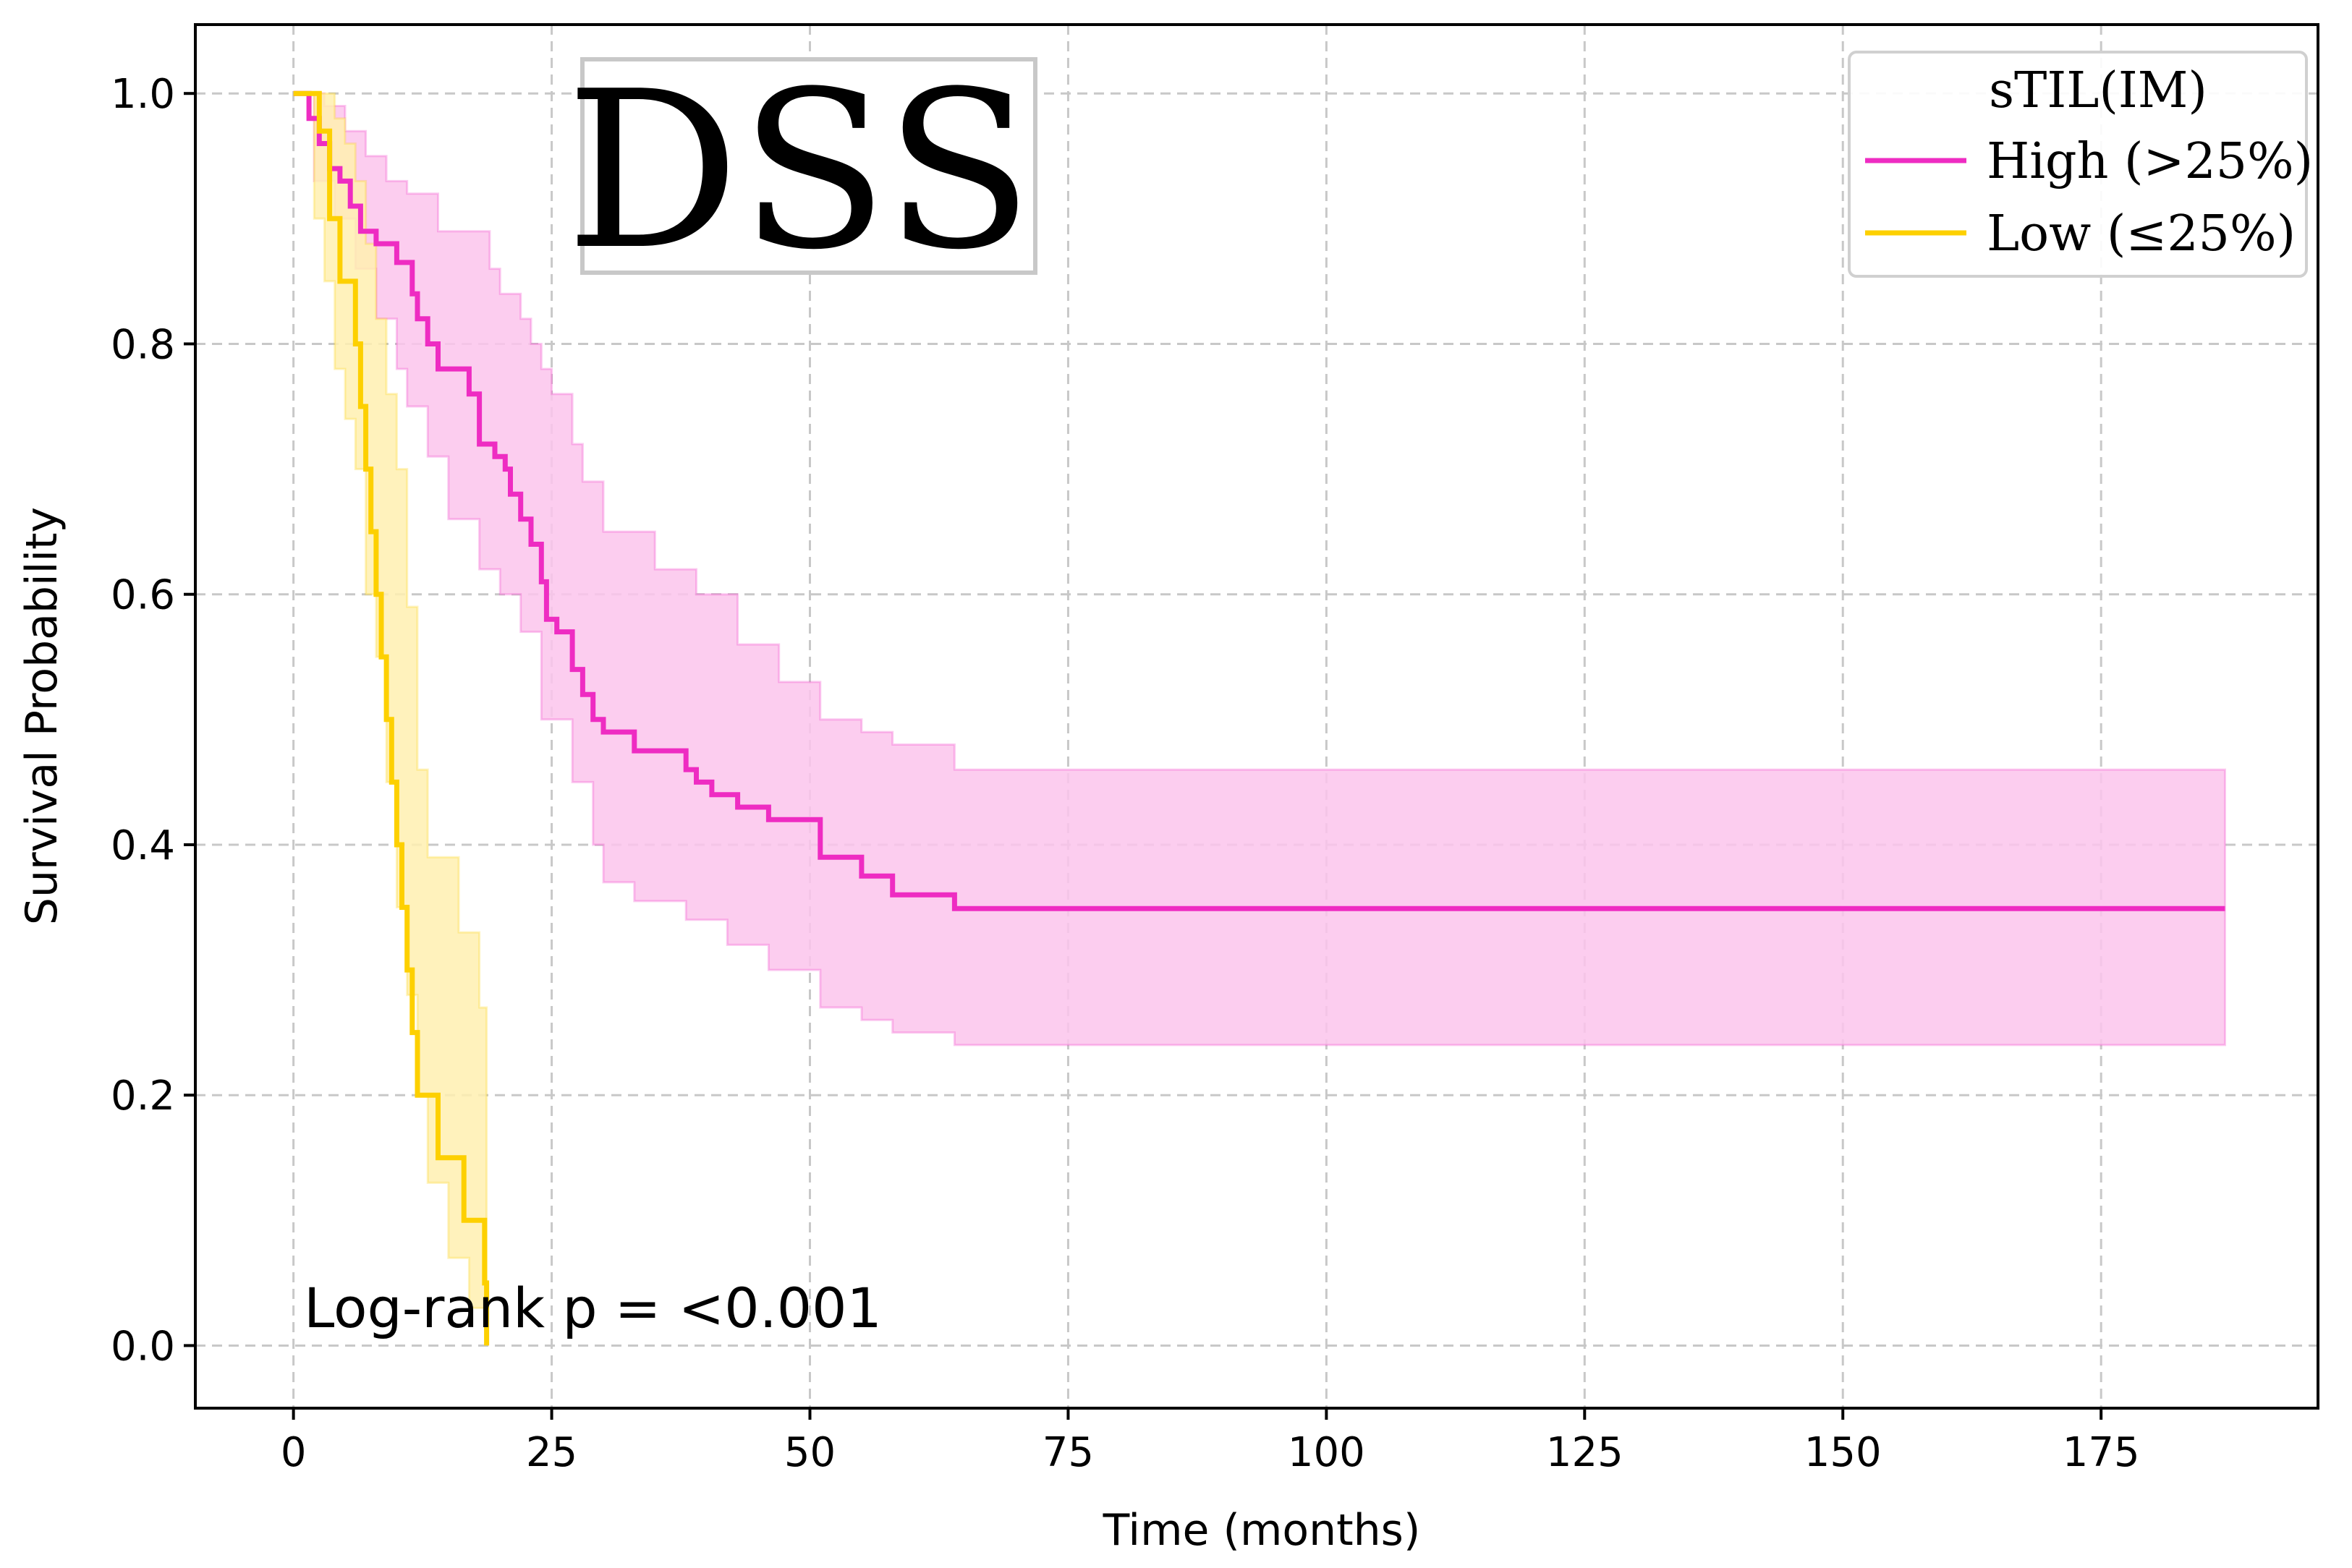  Describe the element at coordinates (2141, 234) in the screenshot. I see `legend-label-low: Low (≤25%)` at that location.